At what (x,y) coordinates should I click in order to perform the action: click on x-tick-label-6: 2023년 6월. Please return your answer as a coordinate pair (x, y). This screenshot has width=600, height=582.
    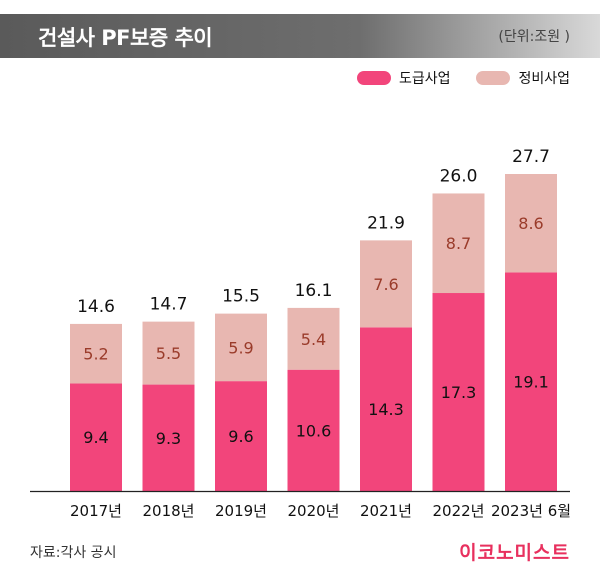
    Looking at the image, I should click on (531, 511).